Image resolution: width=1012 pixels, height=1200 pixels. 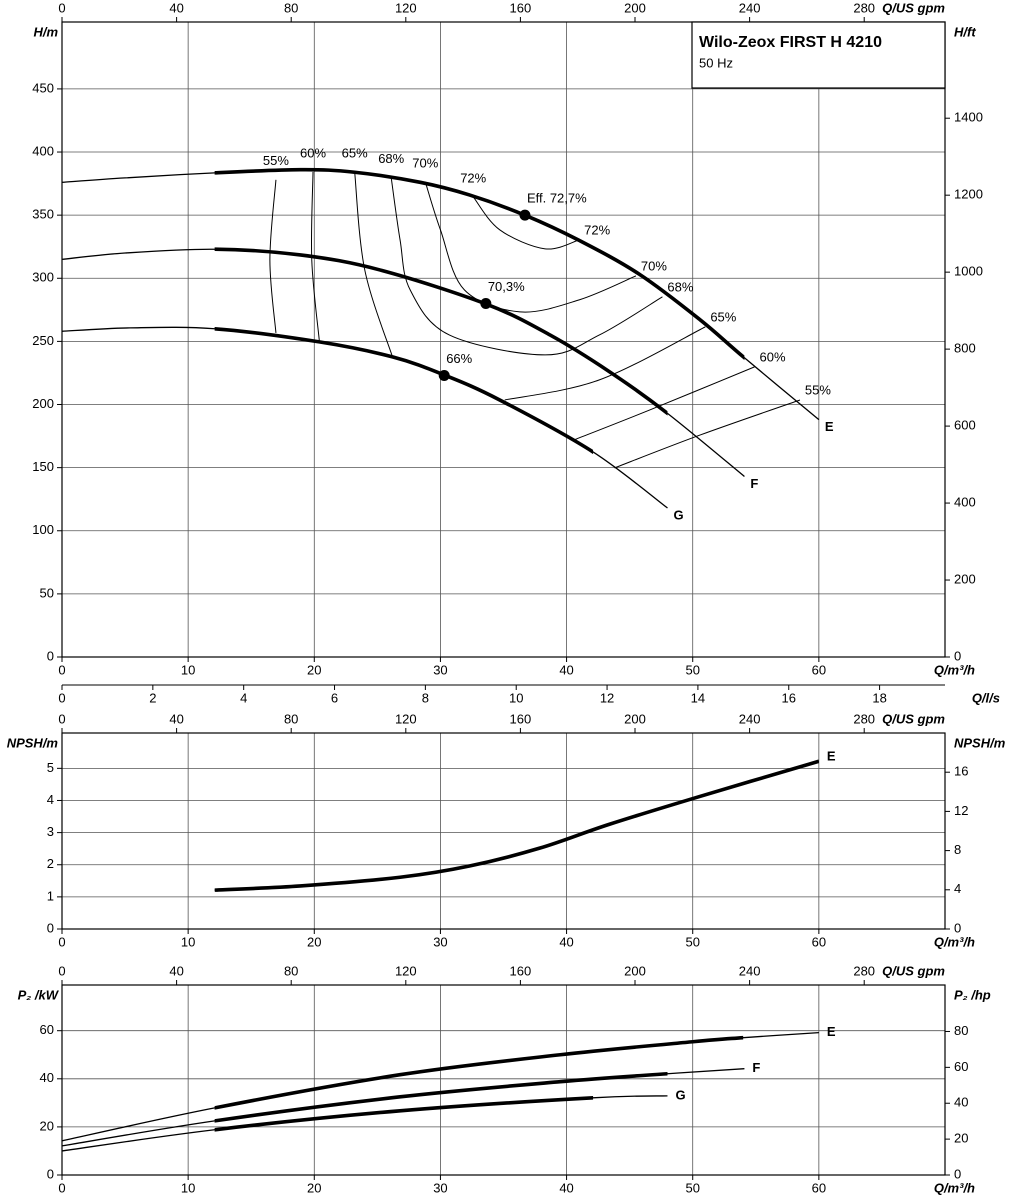 I want to click on x3-tick-label: 0, so click(x=61, y=697).